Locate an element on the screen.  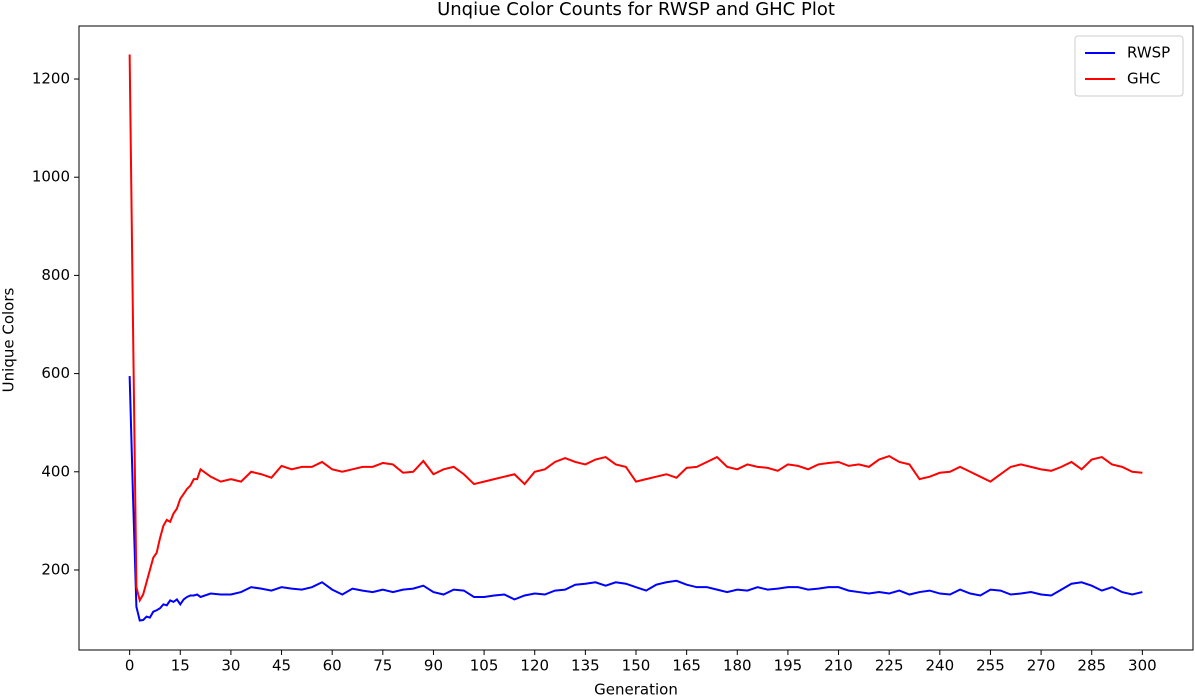
x-tick-label: 285 is located at coordinates (1091, 666).